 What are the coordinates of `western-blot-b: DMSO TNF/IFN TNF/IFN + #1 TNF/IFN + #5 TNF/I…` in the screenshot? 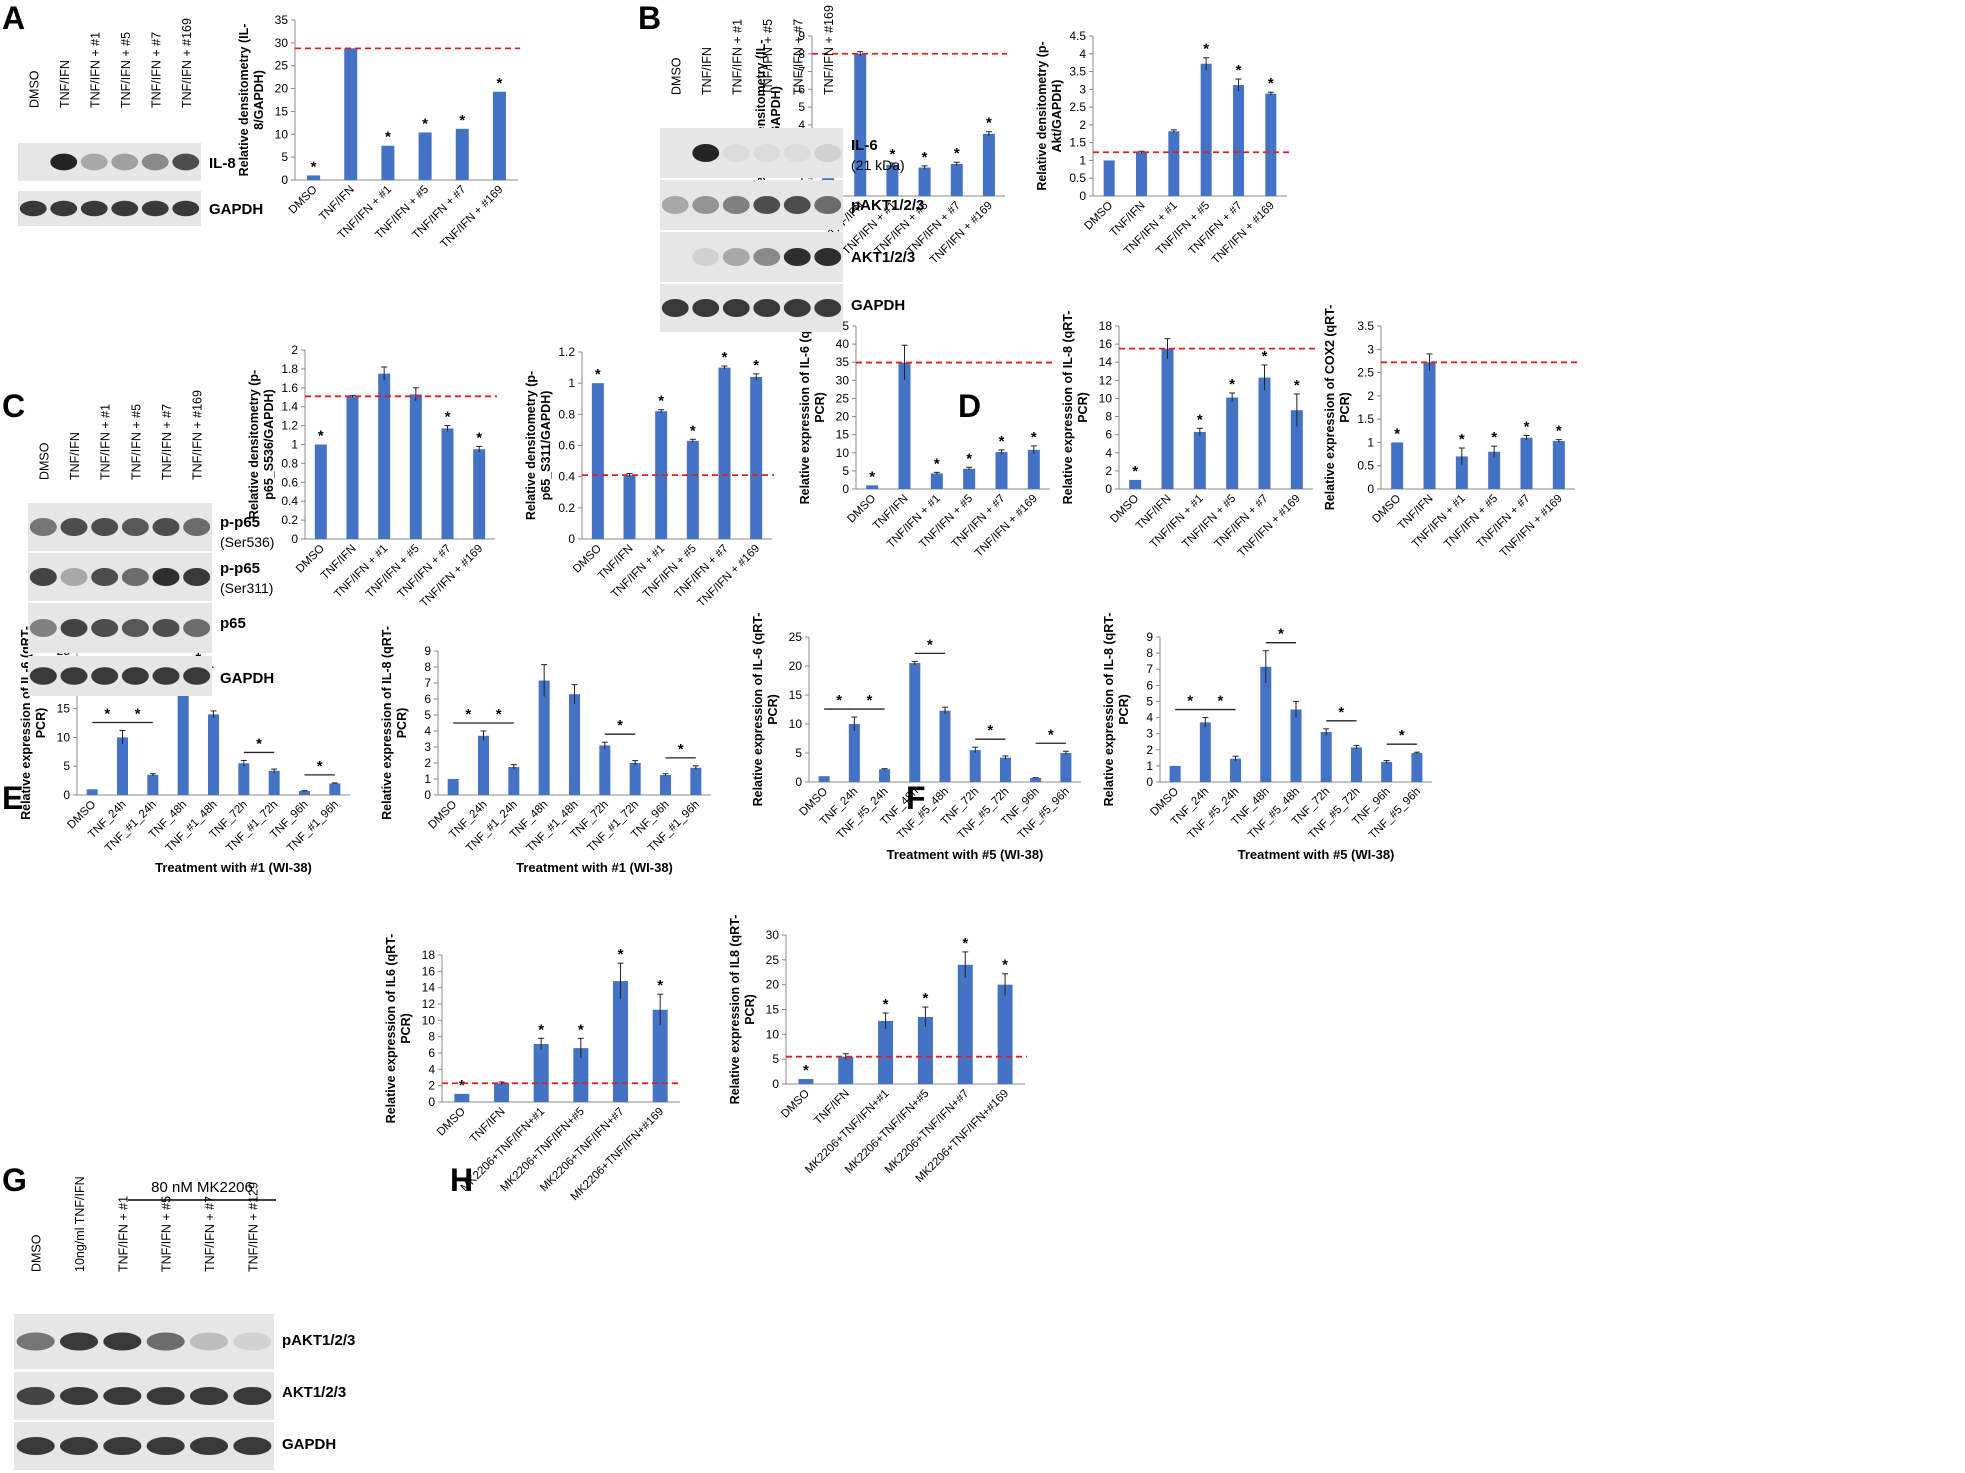 It's located at (792, 168).